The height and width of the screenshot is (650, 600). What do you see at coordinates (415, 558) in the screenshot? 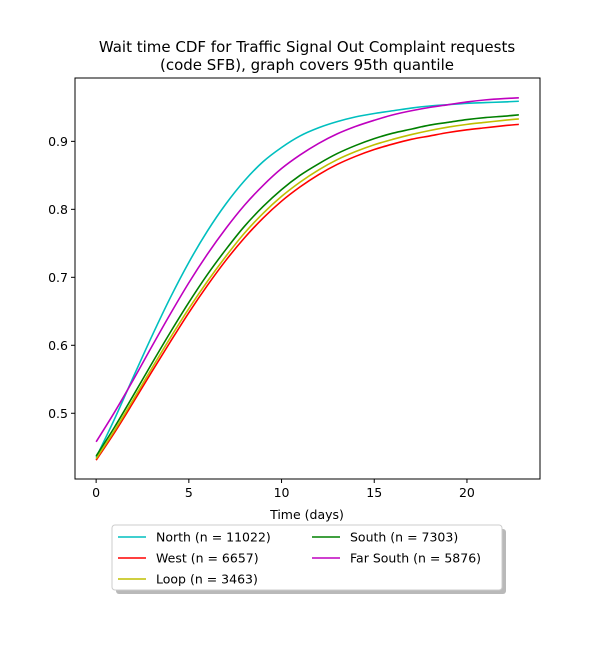
I see `legend-label-4: Far South (n = 5876)` at bounding box center [415, 558].